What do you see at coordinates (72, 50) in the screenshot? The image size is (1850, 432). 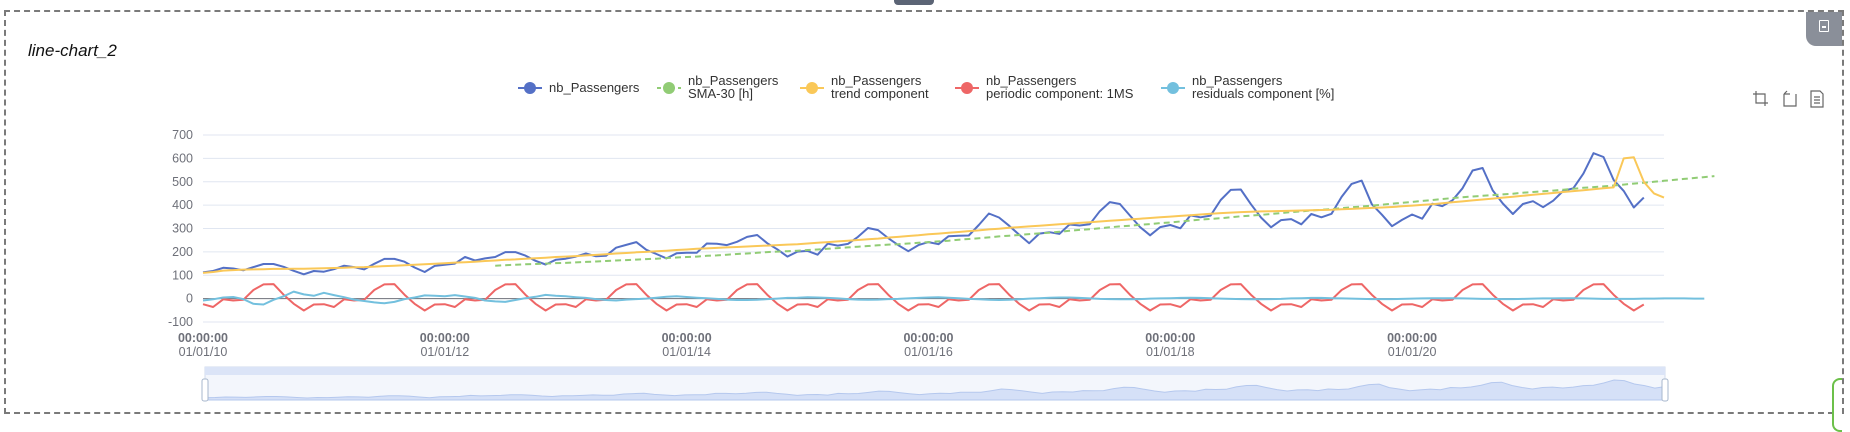 I see `chart-title: line-chart_2` at bounding box center [72, 50].